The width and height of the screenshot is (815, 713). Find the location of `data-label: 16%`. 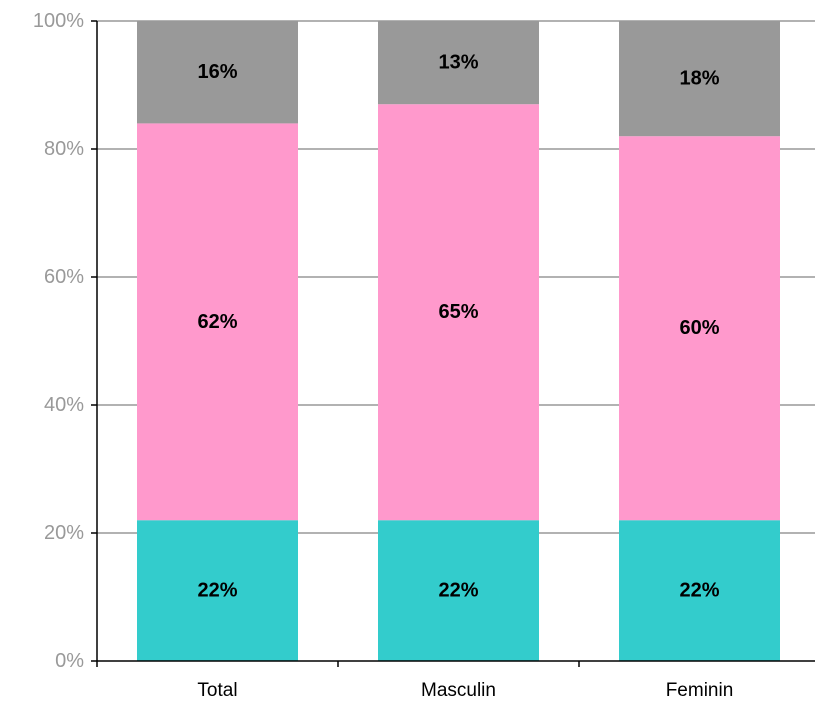

data-label: 16% is located at coordinates (217, 72).